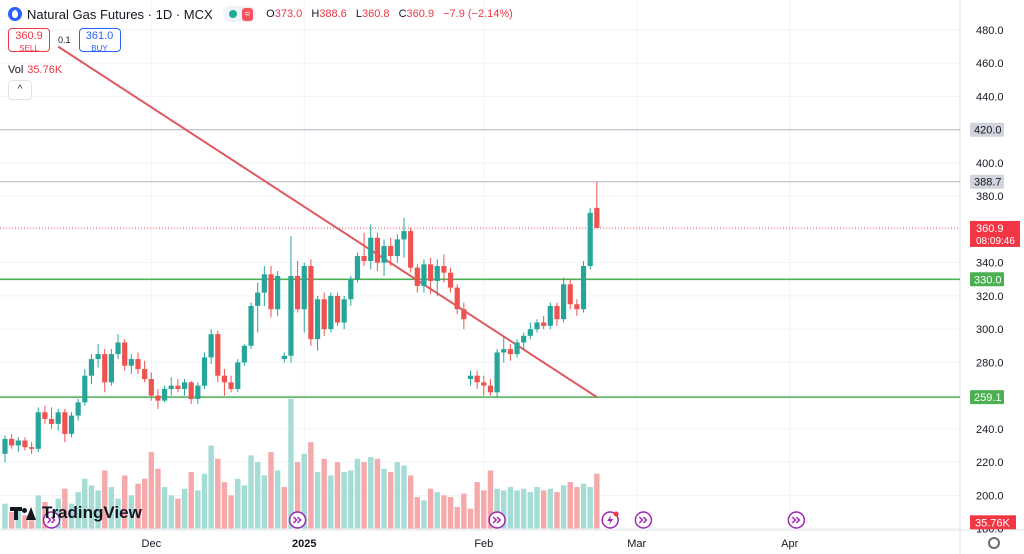  I want to click on time-axis: Dec 2025 Feb Mar Apr, so click(470, 544).